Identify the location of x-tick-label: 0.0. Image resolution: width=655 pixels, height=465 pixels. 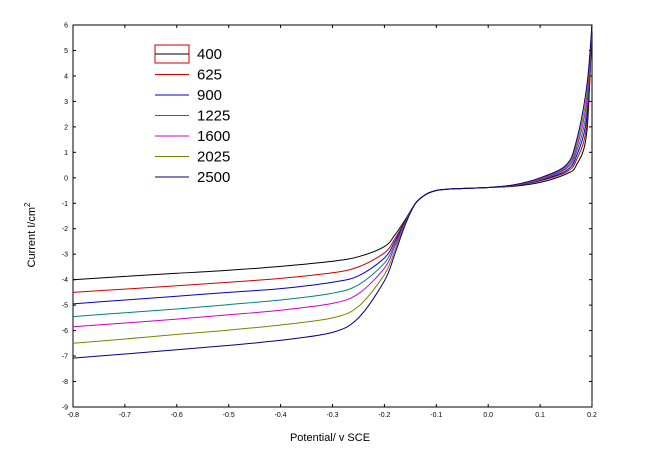
(488, 415).